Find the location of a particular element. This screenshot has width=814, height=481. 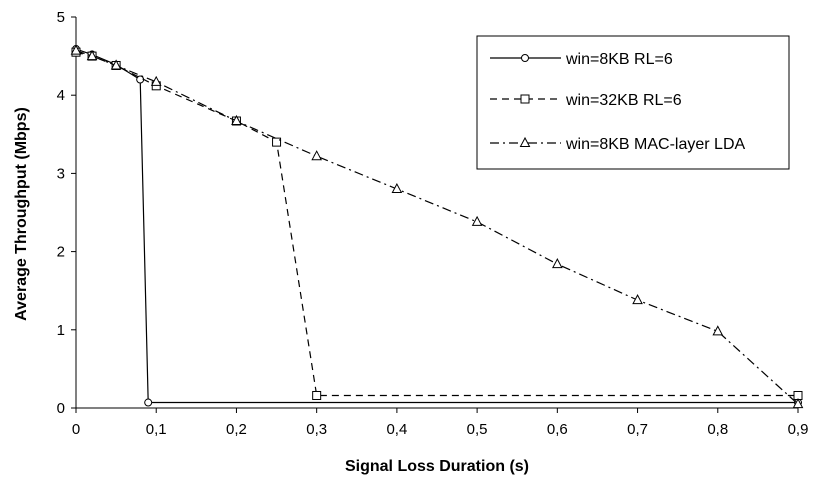

x-tick-label: 0,4 is located at coordinates (396, 429).